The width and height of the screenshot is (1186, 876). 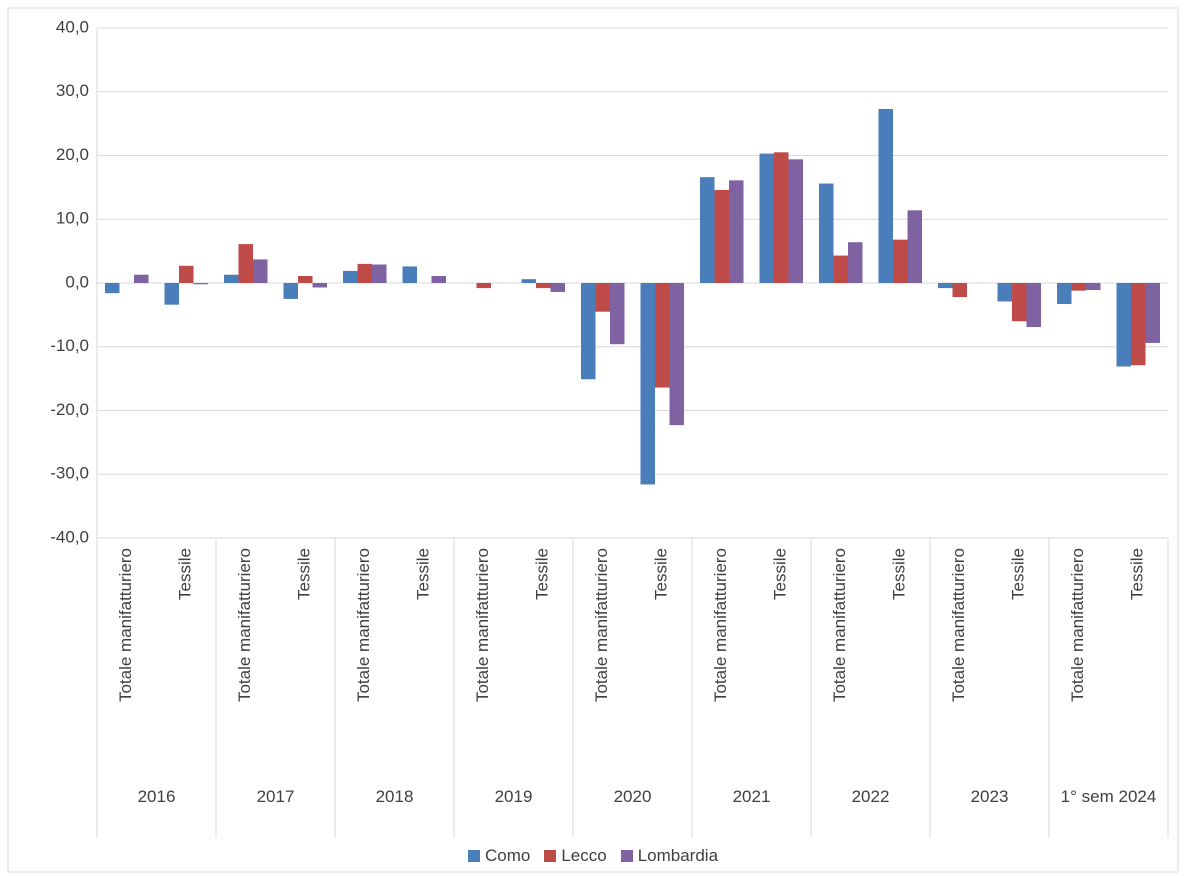 I want to click on y-tick-label: 0,0, so click(x=77, y=281).